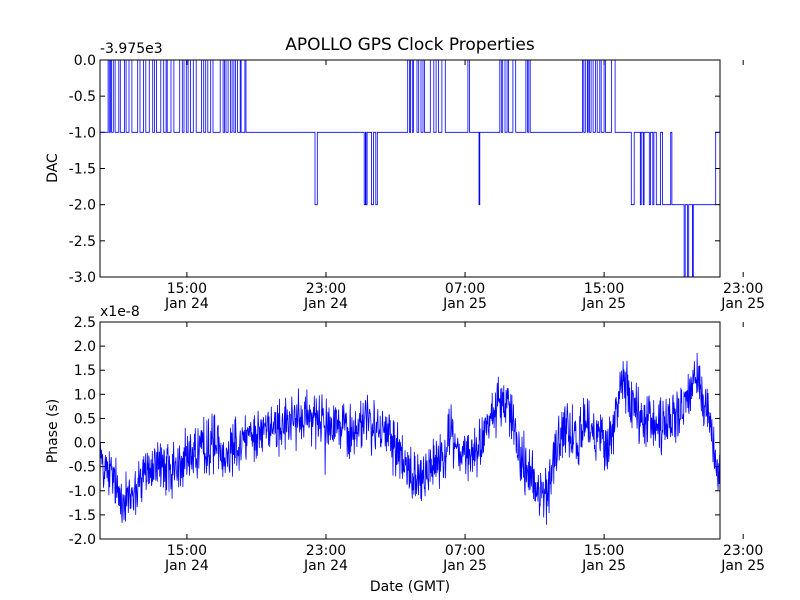 This screenshot has width=800, height=600. What do you see at coordinates (82, 170) in the screenshot?
I see `dac-y-tick-label: -1.5` at bounding box center [82, 170].